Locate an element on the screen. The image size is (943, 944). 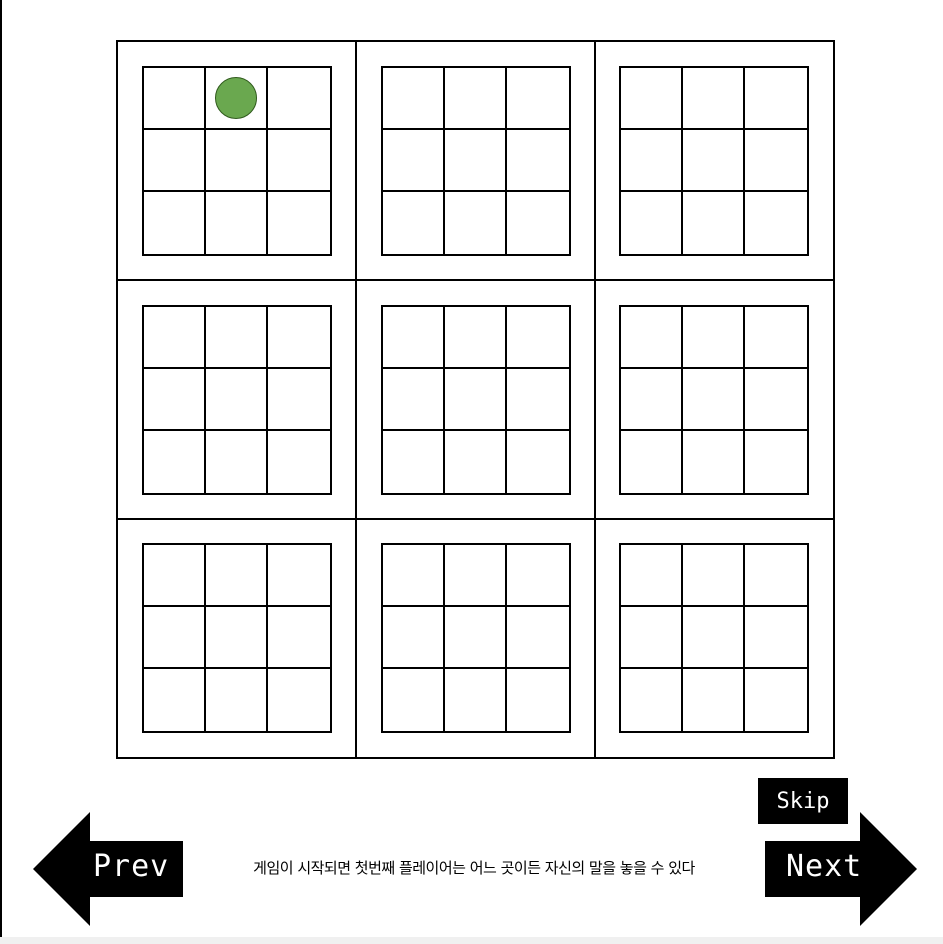
board-divider-horizontal is located at coordinates (475, 518).